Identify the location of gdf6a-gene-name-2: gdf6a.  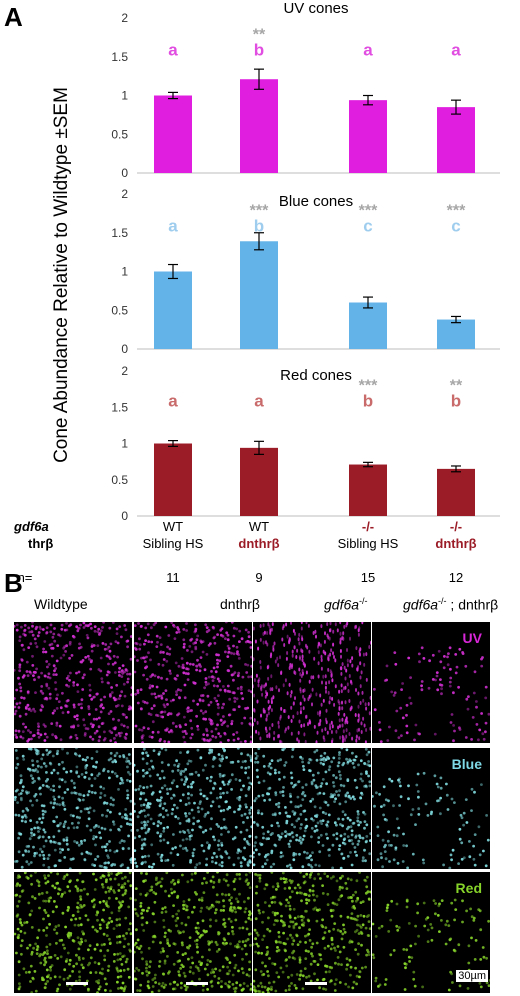
(421, 604).